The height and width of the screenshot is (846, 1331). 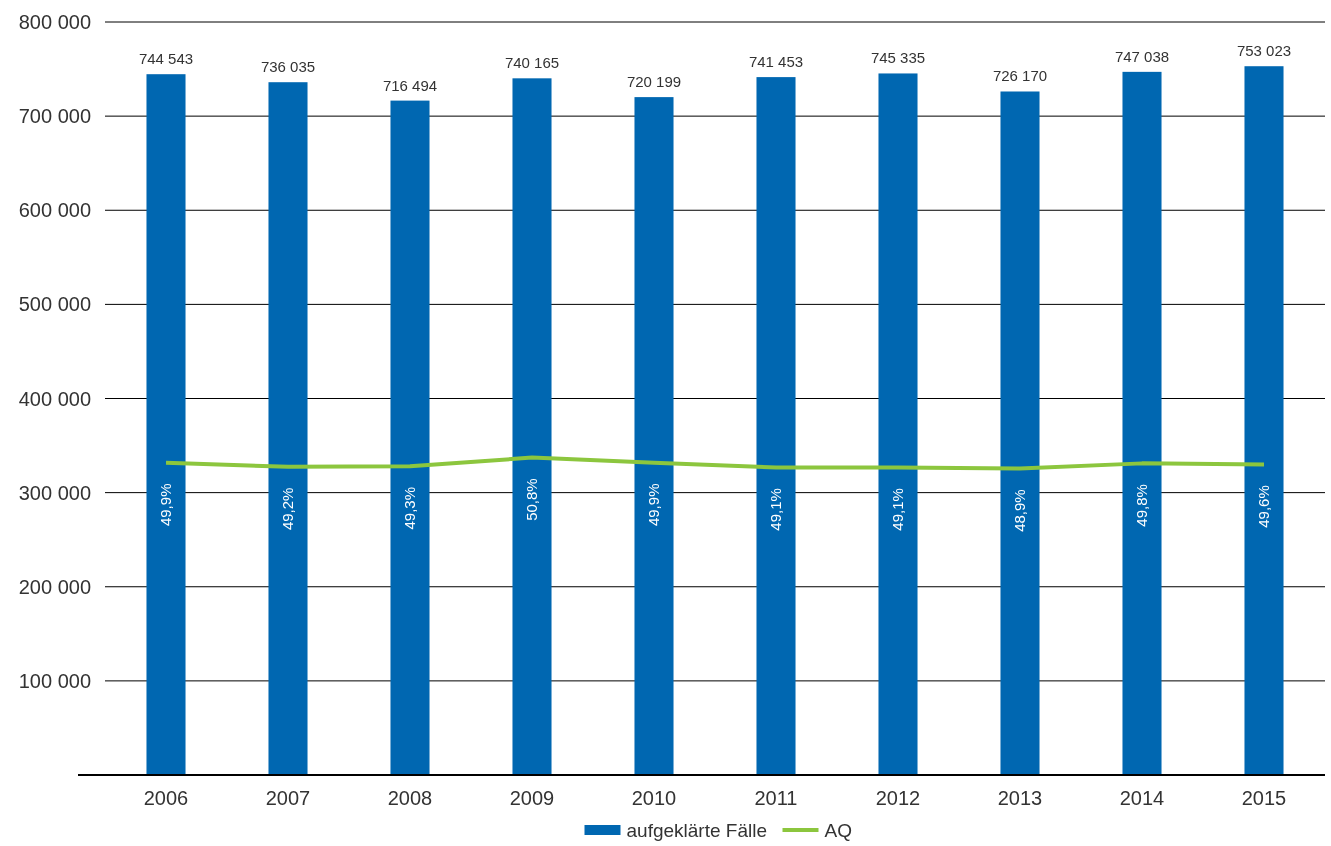 What do you see at coordinates (54, 116) in the screenshot?
I see `y-tick-label: 700 000` at bounding box center [54, 116].